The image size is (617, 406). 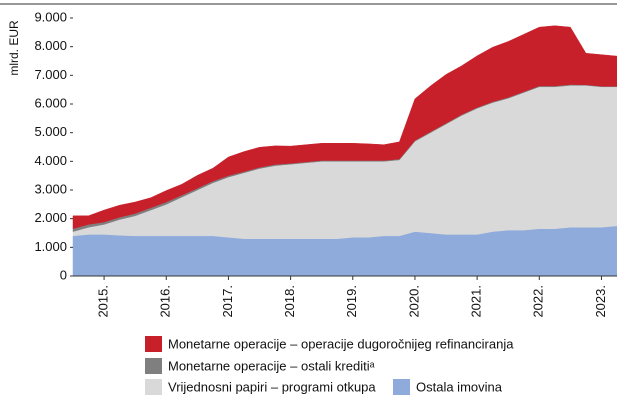 What do you see at coordinates (50, 188) in the screenshot?
I see `y-tick-label: 3.000` at bounding box center [50, 188].